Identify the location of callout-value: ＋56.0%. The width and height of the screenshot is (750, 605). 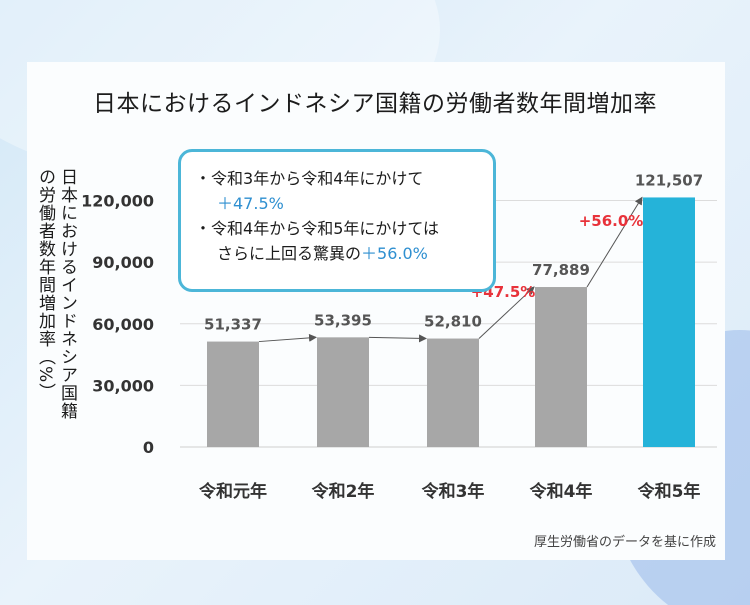
(394, 253).